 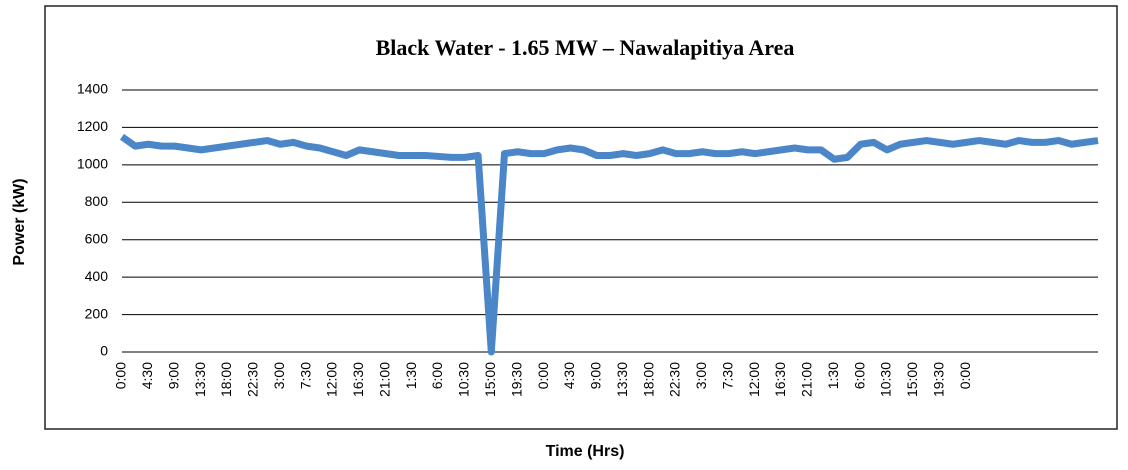 What do you see at coordinates (19, 221) in the screenshot?
I see `y-axis-label: Power (kW)` at bounding box center [19, 221].